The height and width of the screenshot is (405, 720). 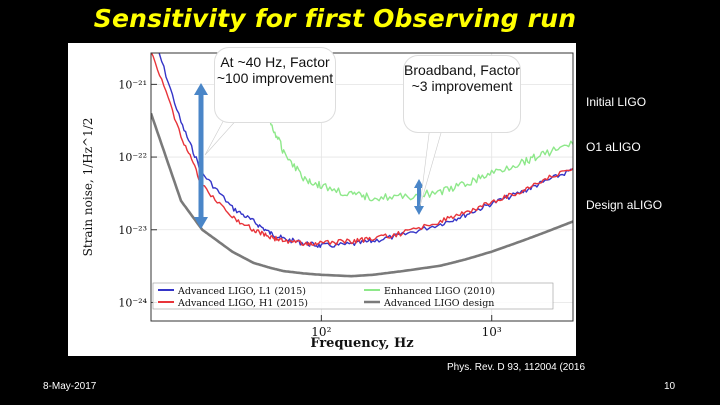 I want to click on y-axis-label: Strain noise, 1/Hz^1/2, so click(x=88, y=187).